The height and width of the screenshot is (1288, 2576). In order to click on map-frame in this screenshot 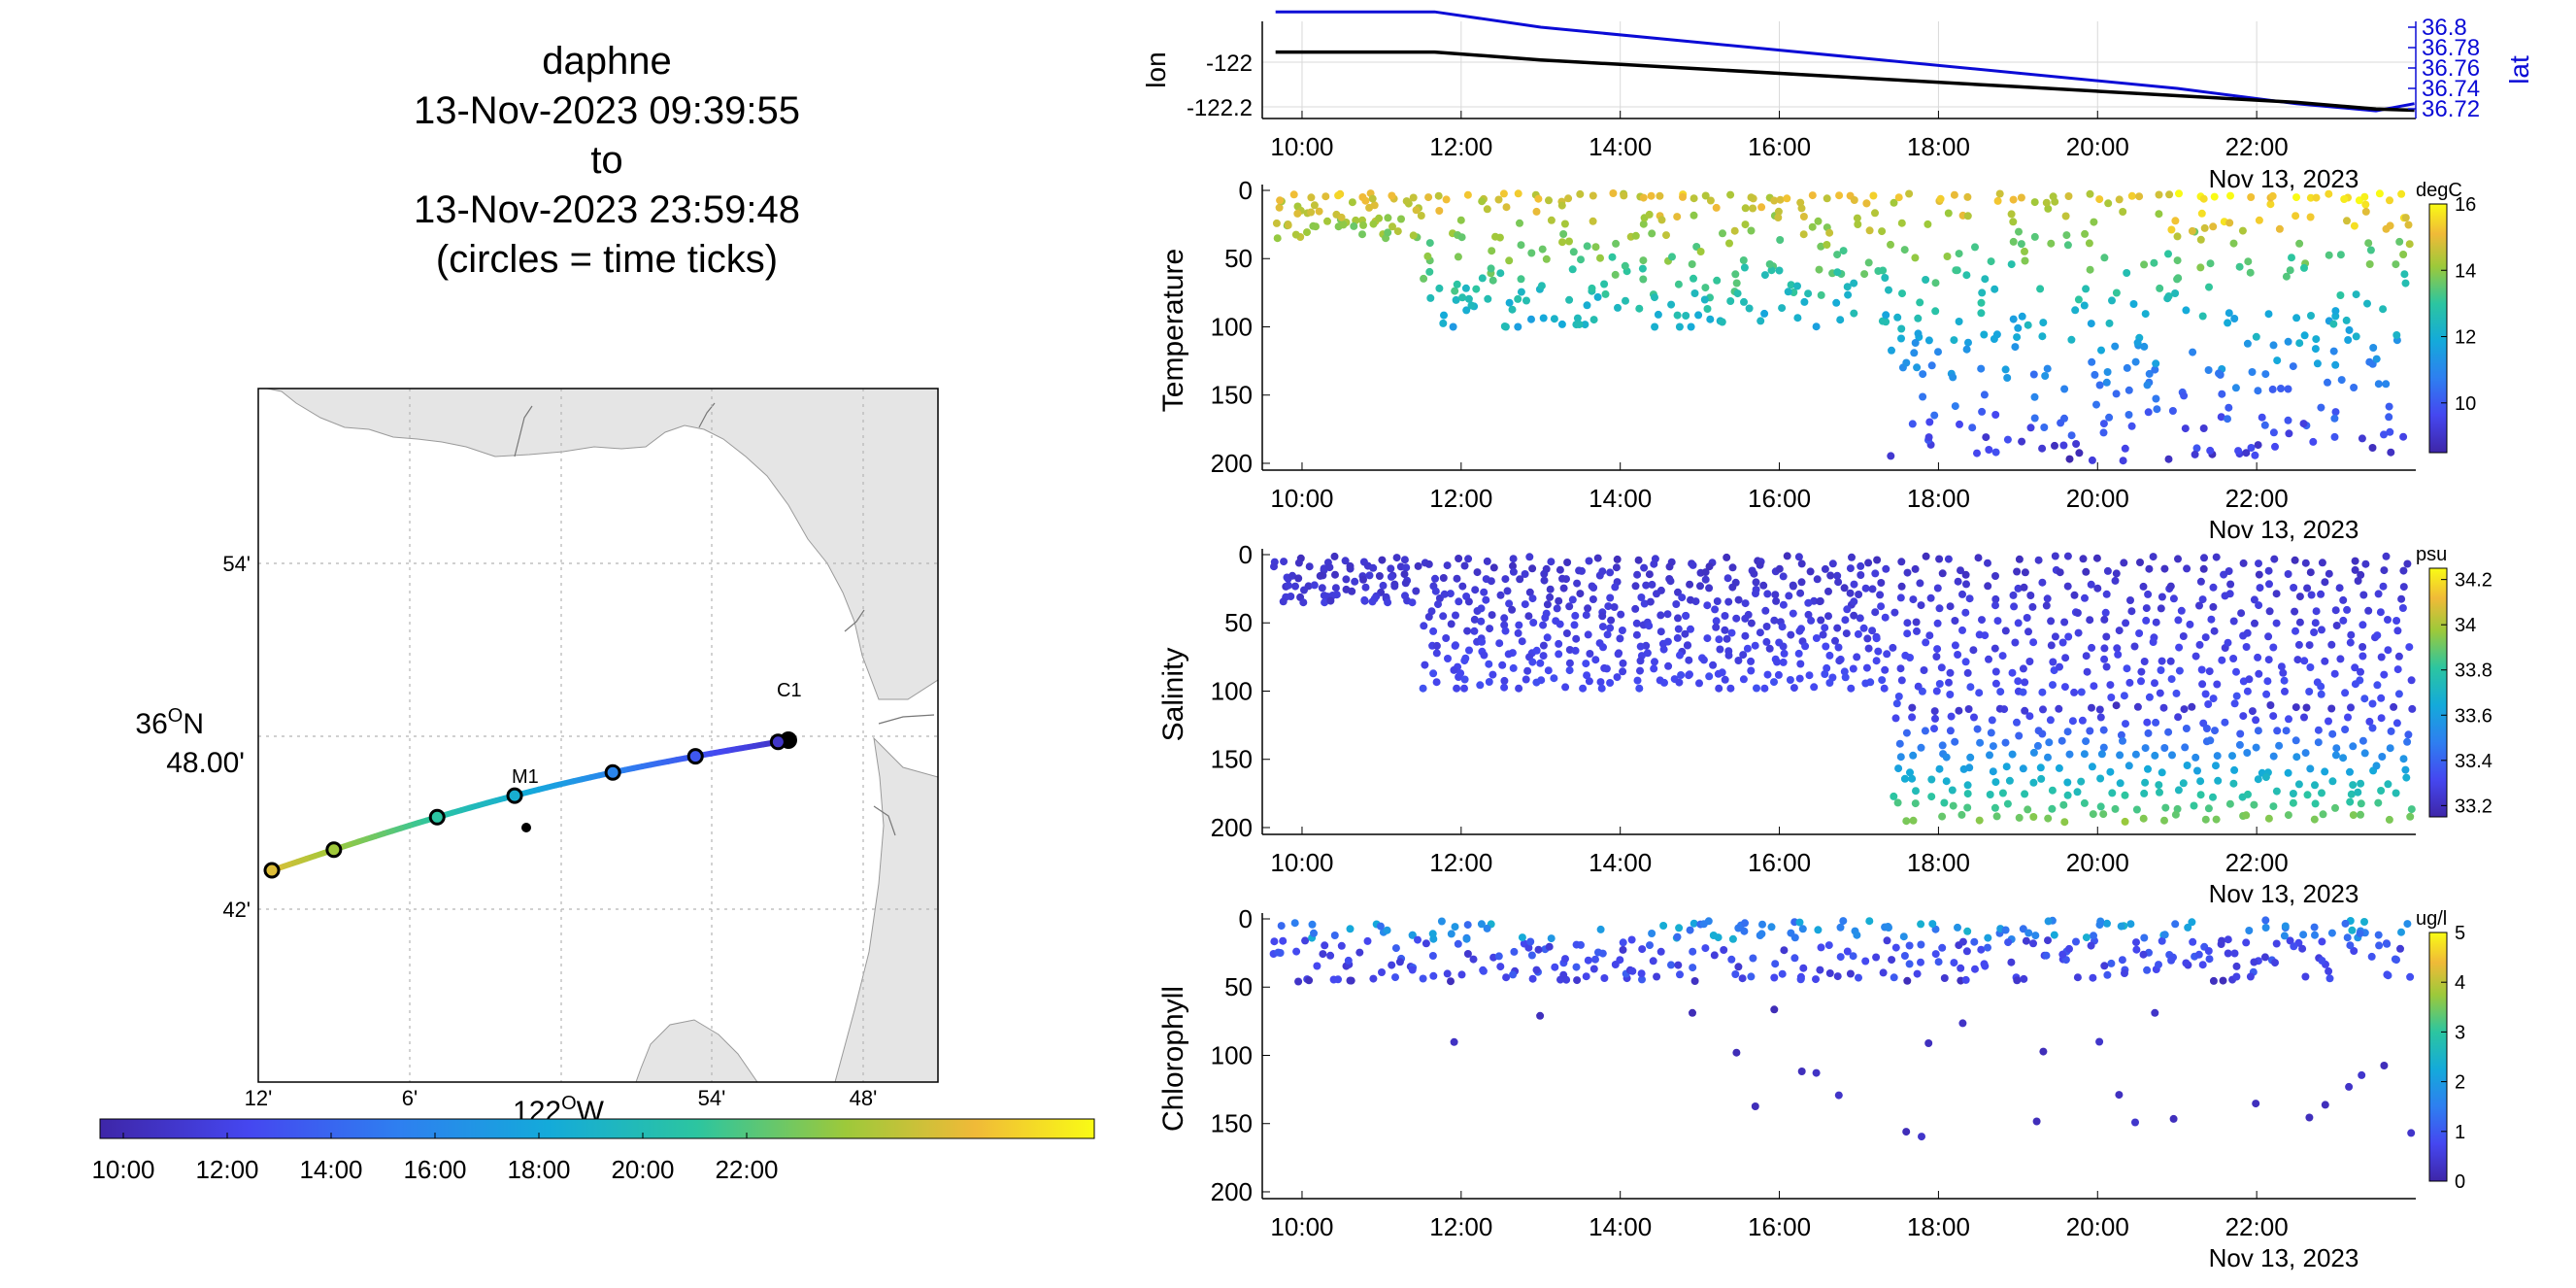, I will do `click(598, 735)`.